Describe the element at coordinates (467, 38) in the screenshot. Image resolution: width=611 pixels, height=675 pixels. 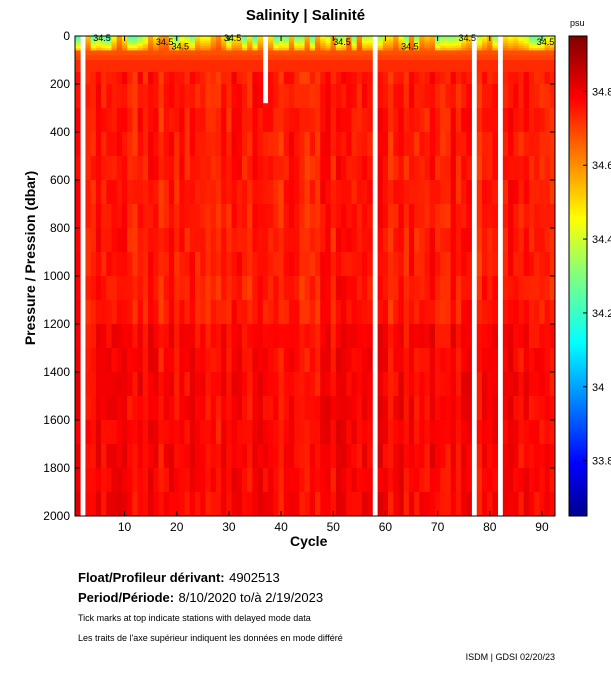
I see `contour-label: 34.5` at that location.